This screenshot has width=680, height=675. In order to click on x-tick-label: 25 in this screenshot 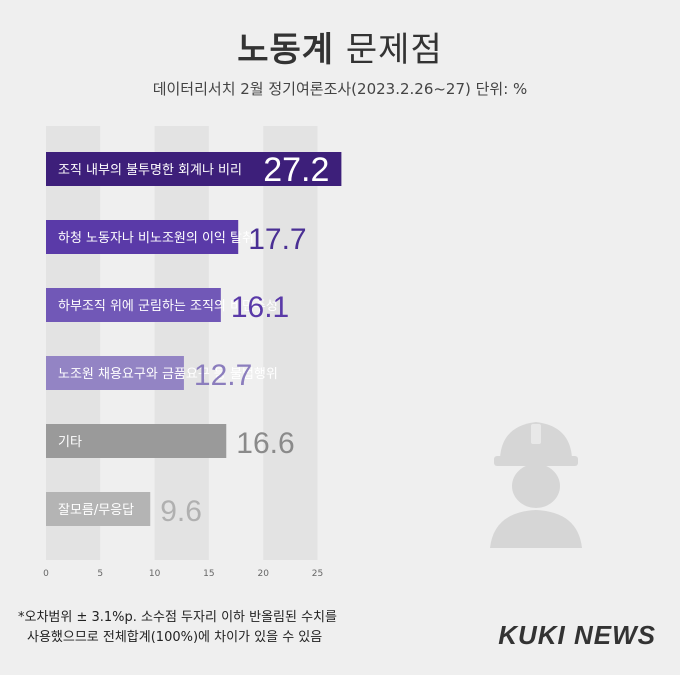, I will do `click(317, 574)`.